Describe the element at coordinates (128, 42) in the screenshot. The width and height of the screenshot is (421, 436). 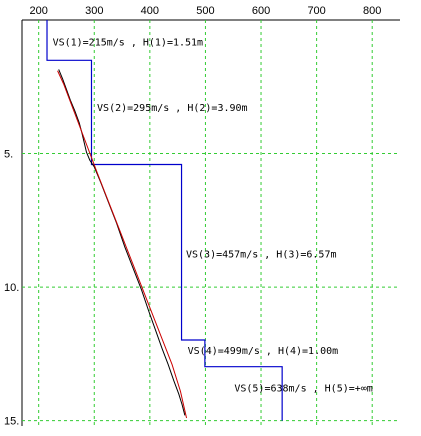
I see `layer-annotation-1: VS(1)=215m/s , H(1)=1.51m` at that location.